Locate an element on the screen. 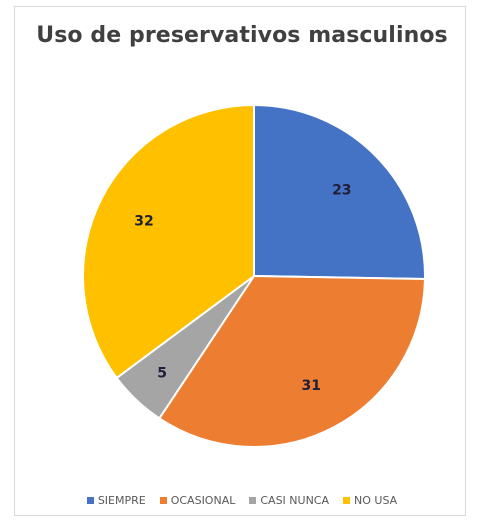 This screenshot has height=520, width=484. data-label-no-usa: 32 is located at coordinates (143, 222).